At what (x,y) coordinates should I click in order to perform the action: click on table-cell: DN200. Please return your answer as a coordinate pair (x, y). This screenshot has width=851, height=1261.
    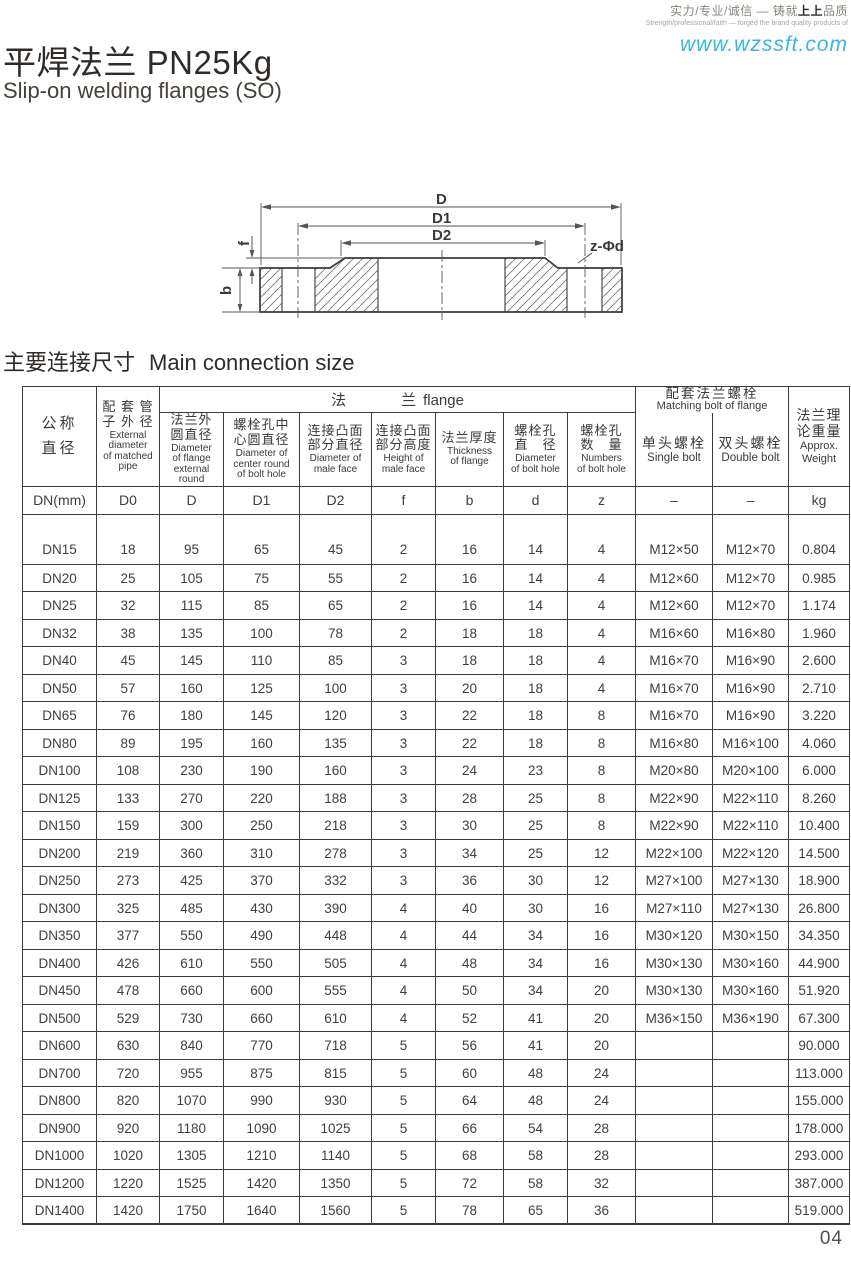
    Looking at the image, I should click on (59, 853).